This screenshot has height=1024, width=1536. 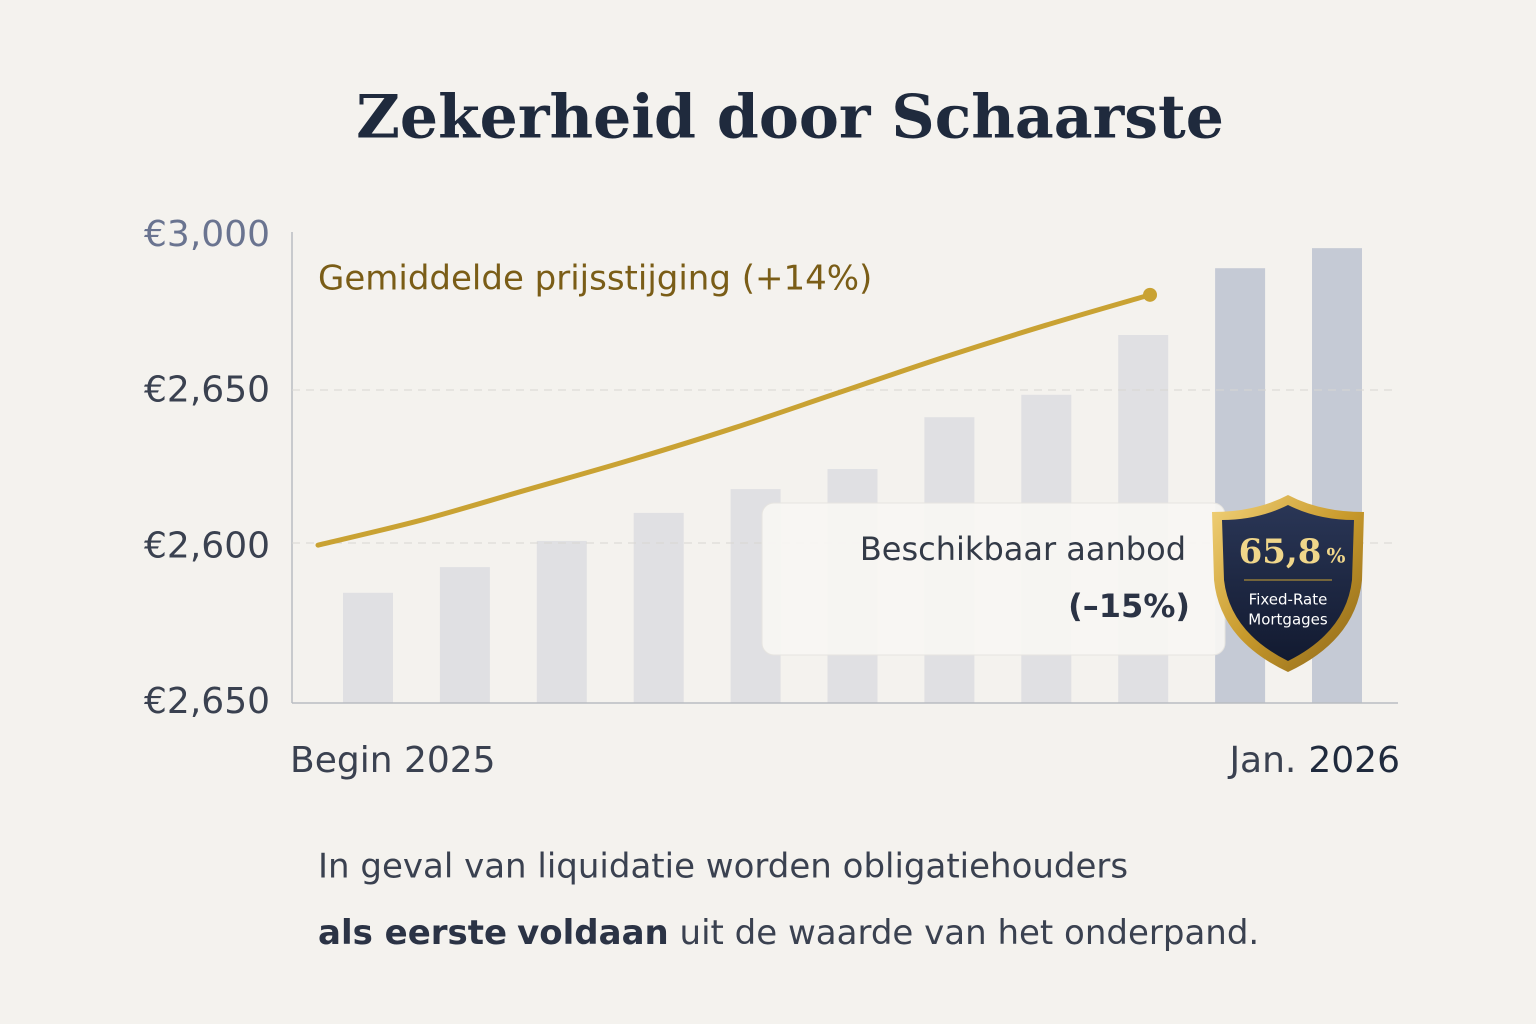 I want to click on legend-label: Beschikbaar aanbod, so click(x=1023, y=549).